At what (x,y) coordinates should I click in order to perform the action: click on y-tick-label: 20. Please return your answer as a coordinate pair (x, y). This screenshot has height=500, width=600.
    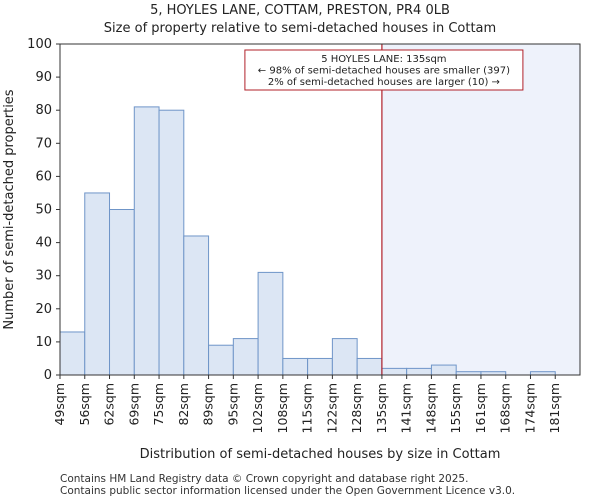
    Looking at the image, I should click on (43, 309).